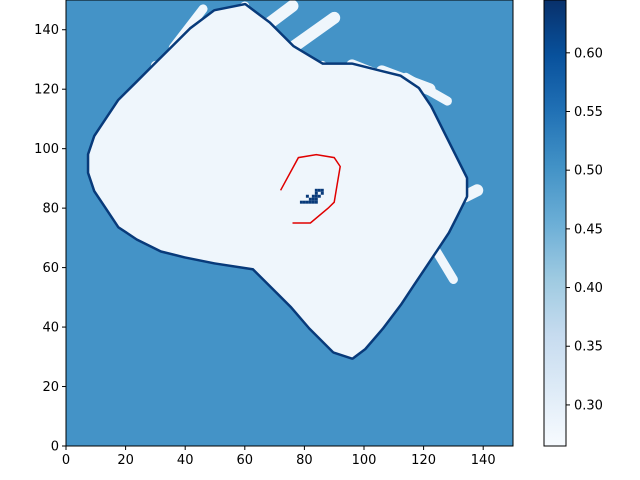 The image size is (640, 480). I want to click on y-tick-label: 100, so click(46, 149).